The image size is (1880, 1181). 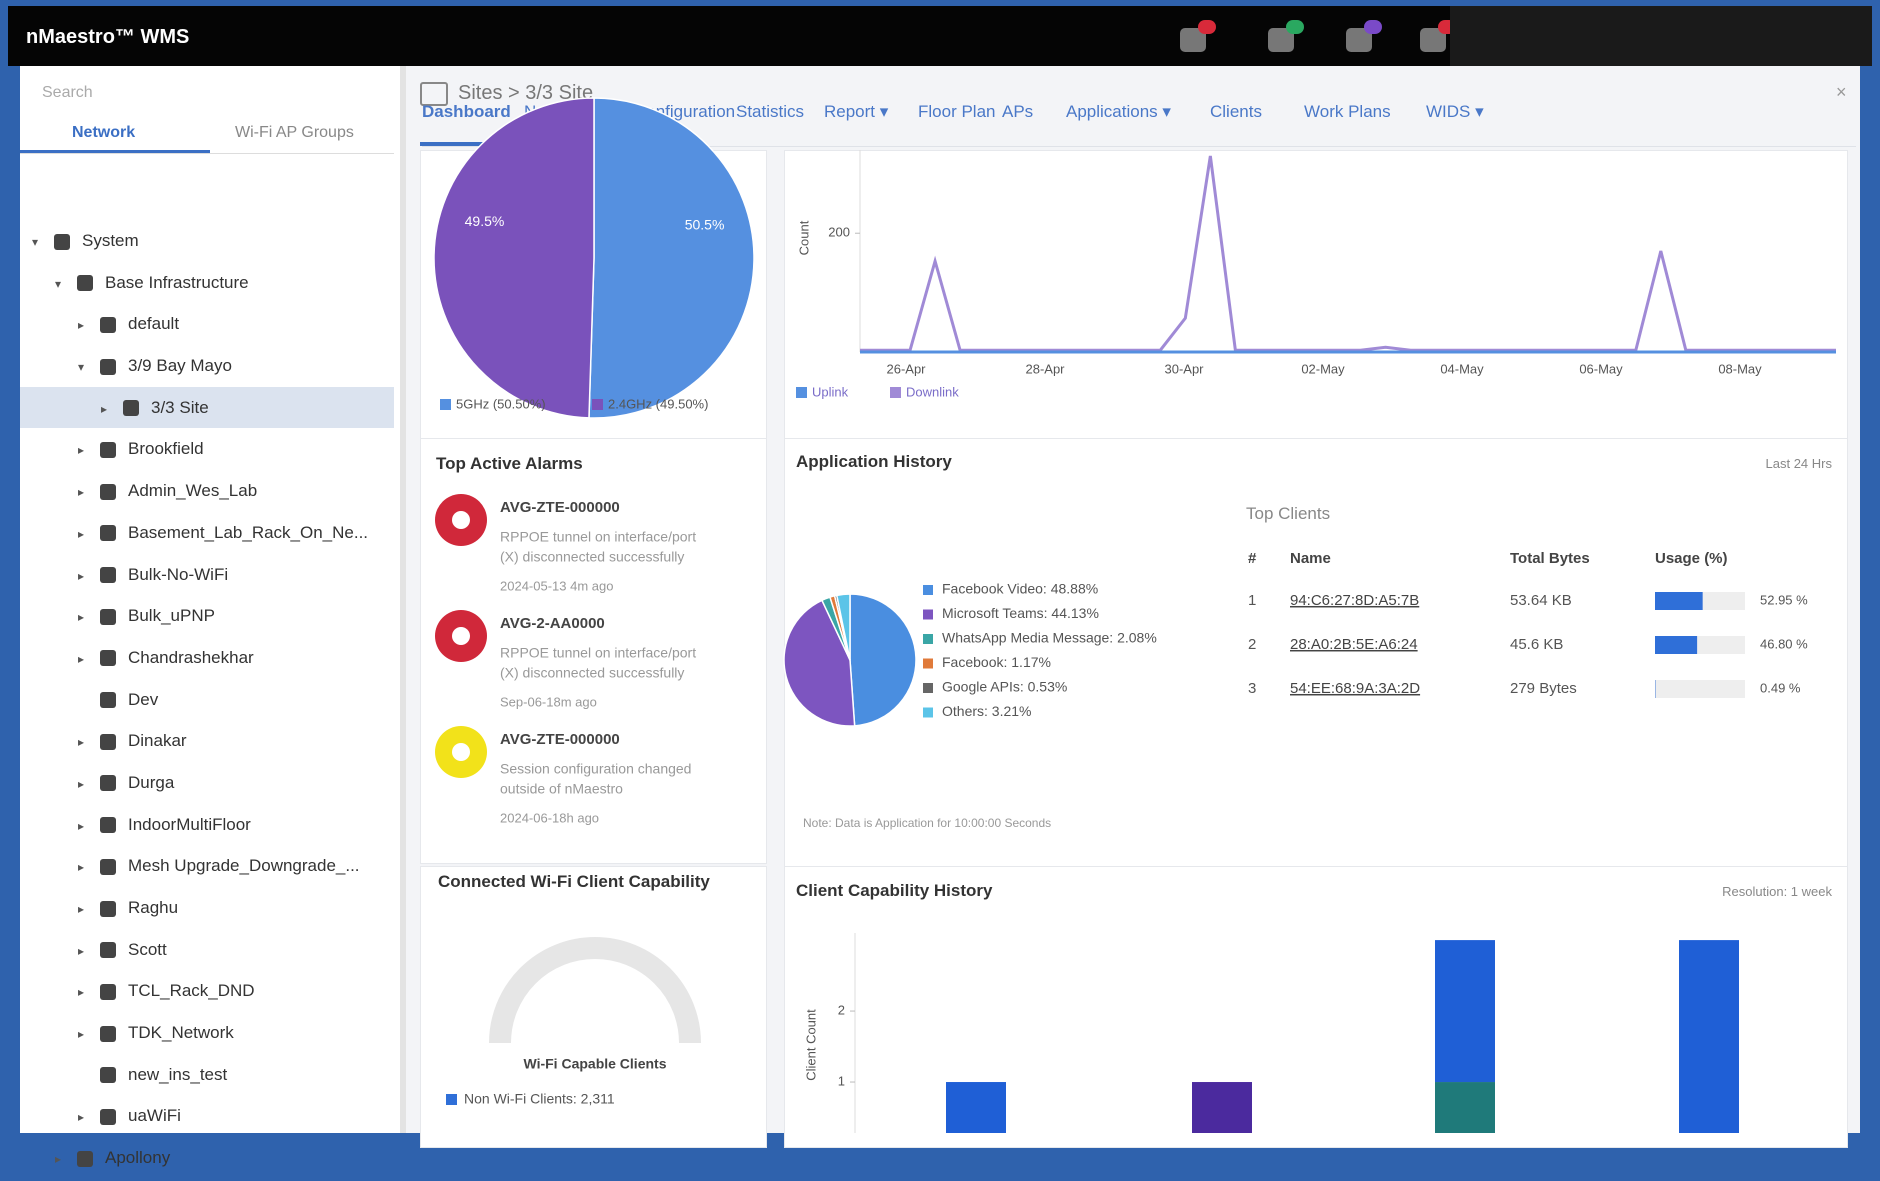 I want to click on alarm-name: AVG-2-AA0000, so click(x=552, y=623).